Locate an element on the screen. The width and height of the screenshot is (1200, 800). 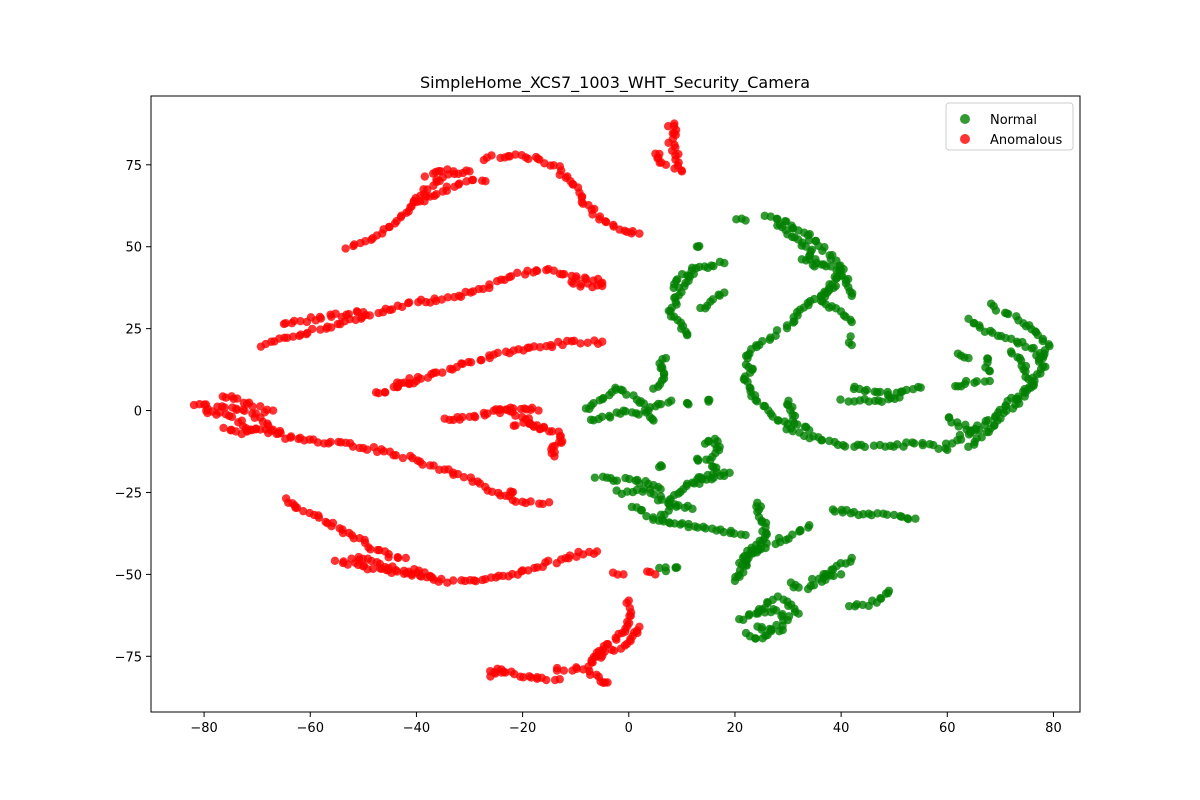
y-tick-label: 50 is located at coordinates (133, 248).